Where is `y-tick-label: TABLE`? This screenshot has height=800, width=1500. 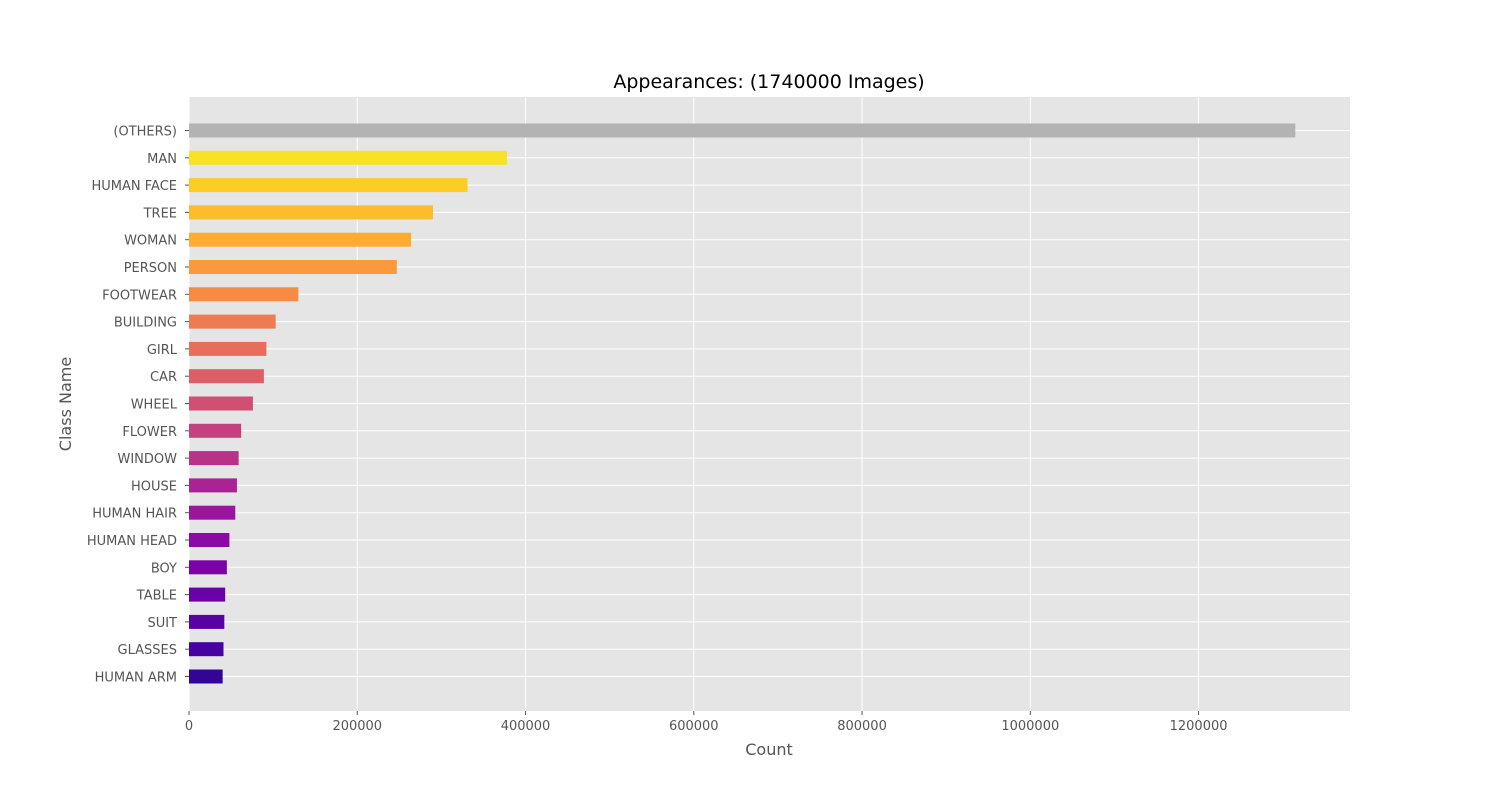 y-tick-label: TABLE is located at coordinates (156, 596).